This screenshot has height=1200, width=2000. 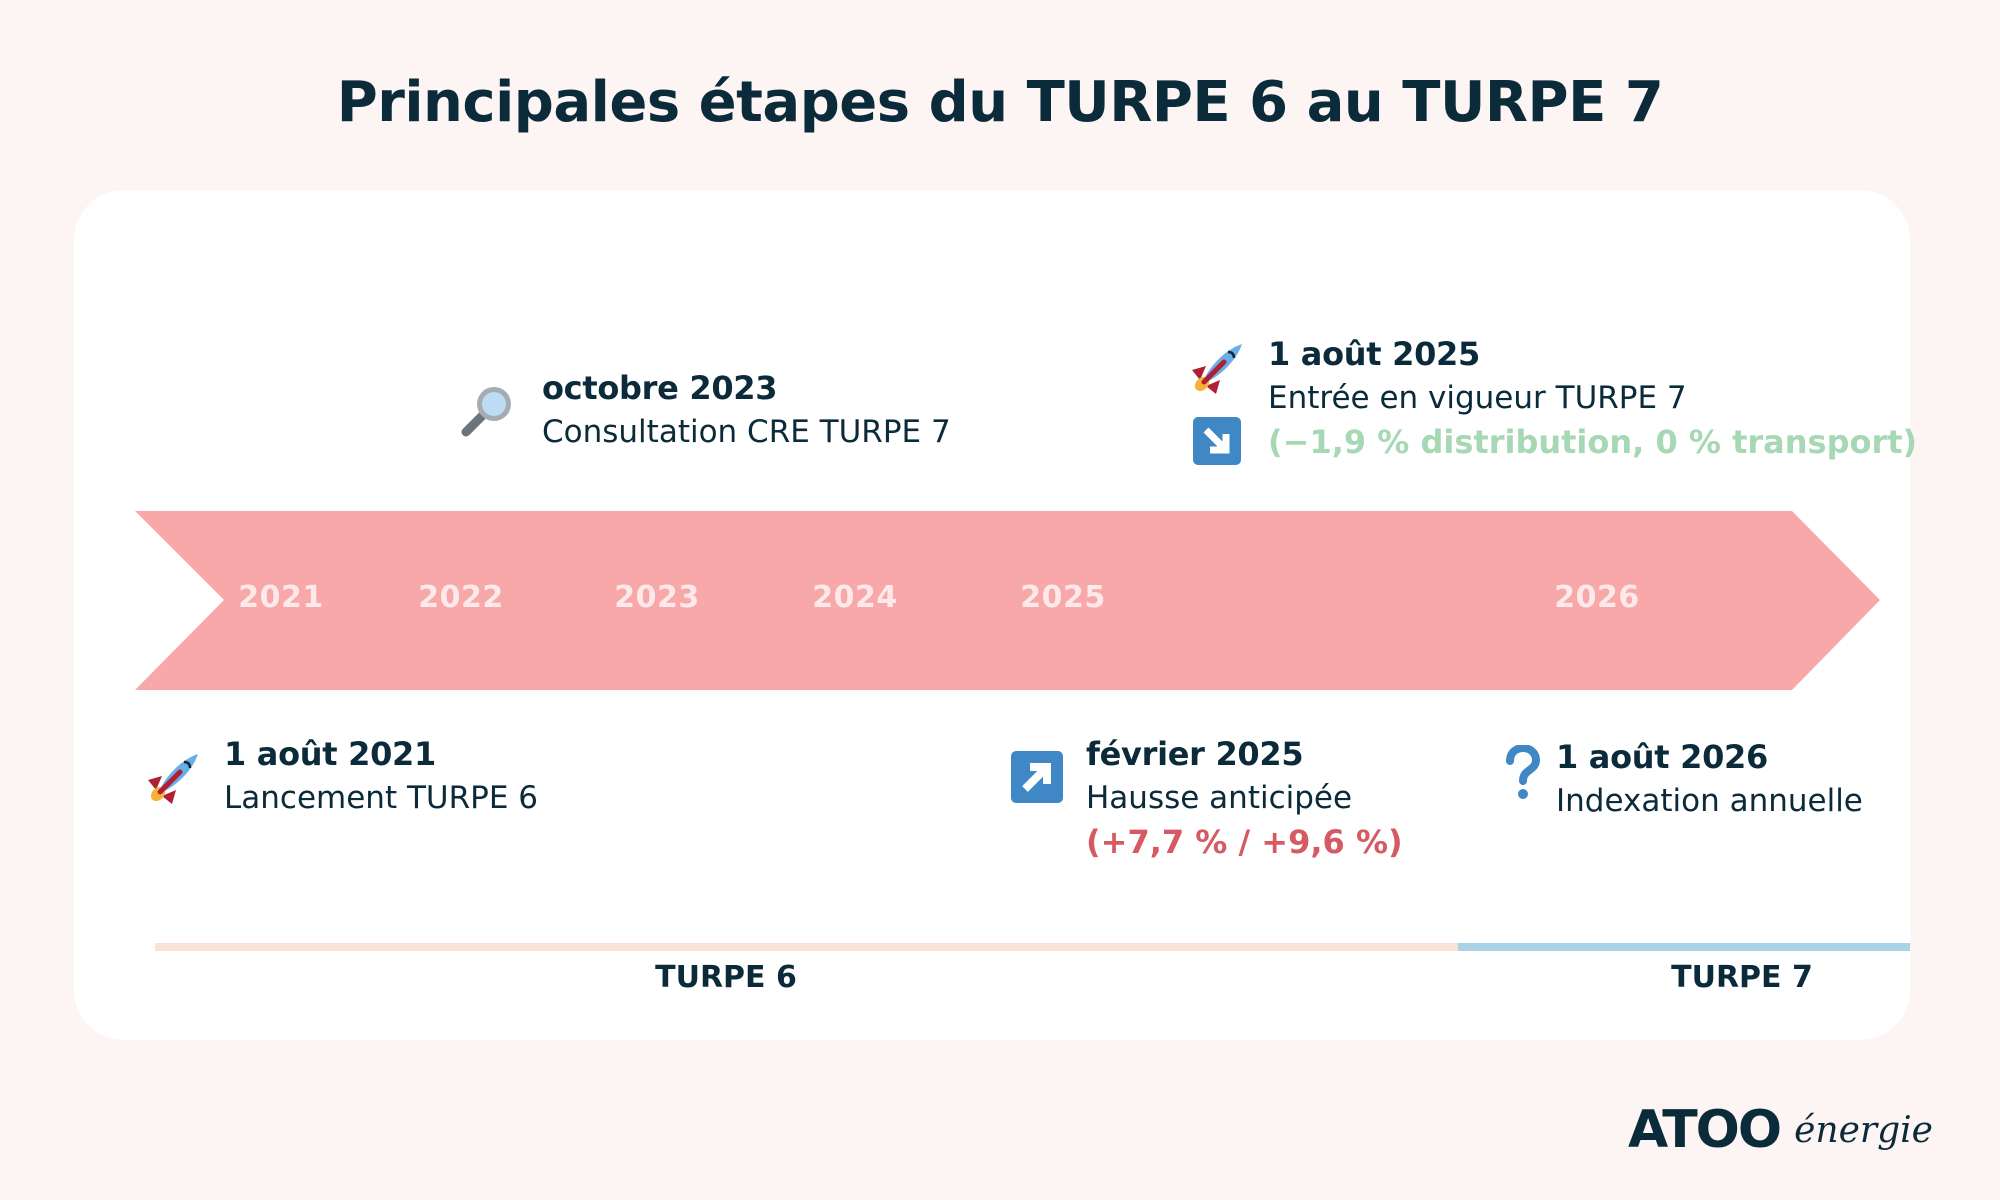 I want to click on event-date: octobre 2023, so click(x=660, y=388).